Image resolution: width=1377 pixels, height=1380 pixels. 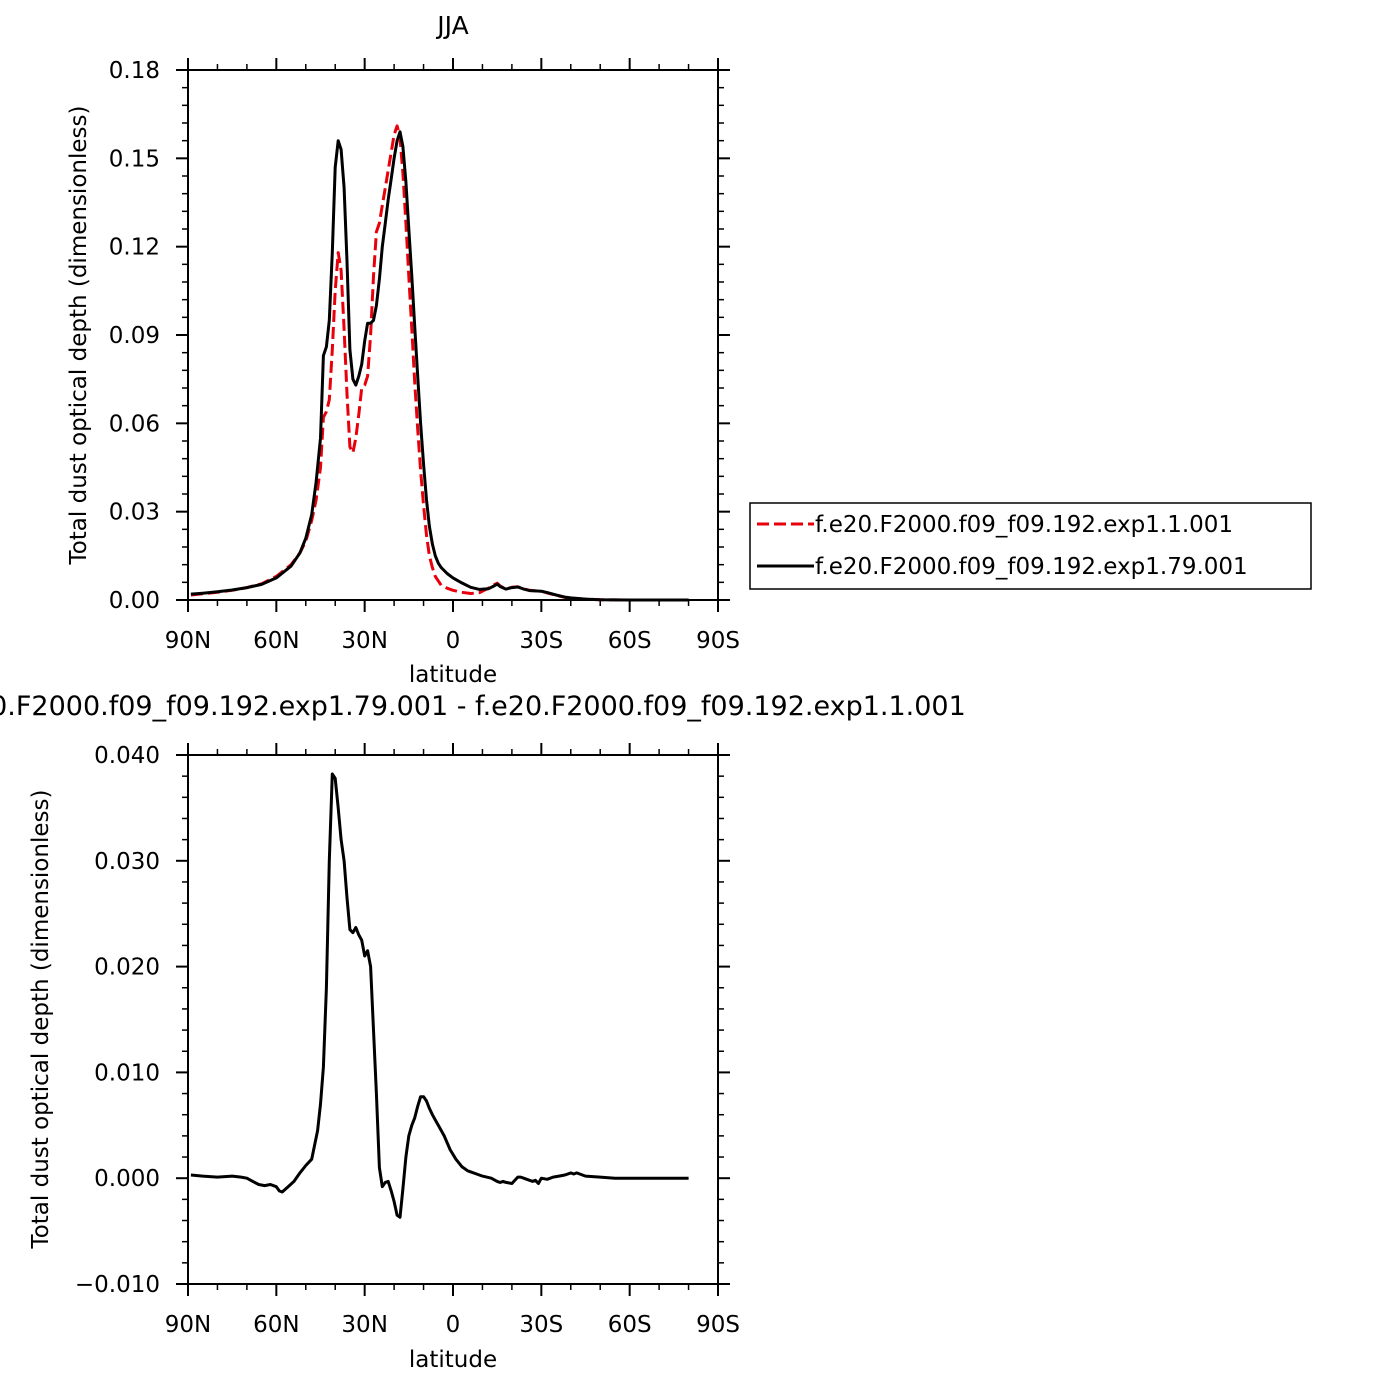 I want to click on y-tick-label: 0.15, so click(x=134, y=159).